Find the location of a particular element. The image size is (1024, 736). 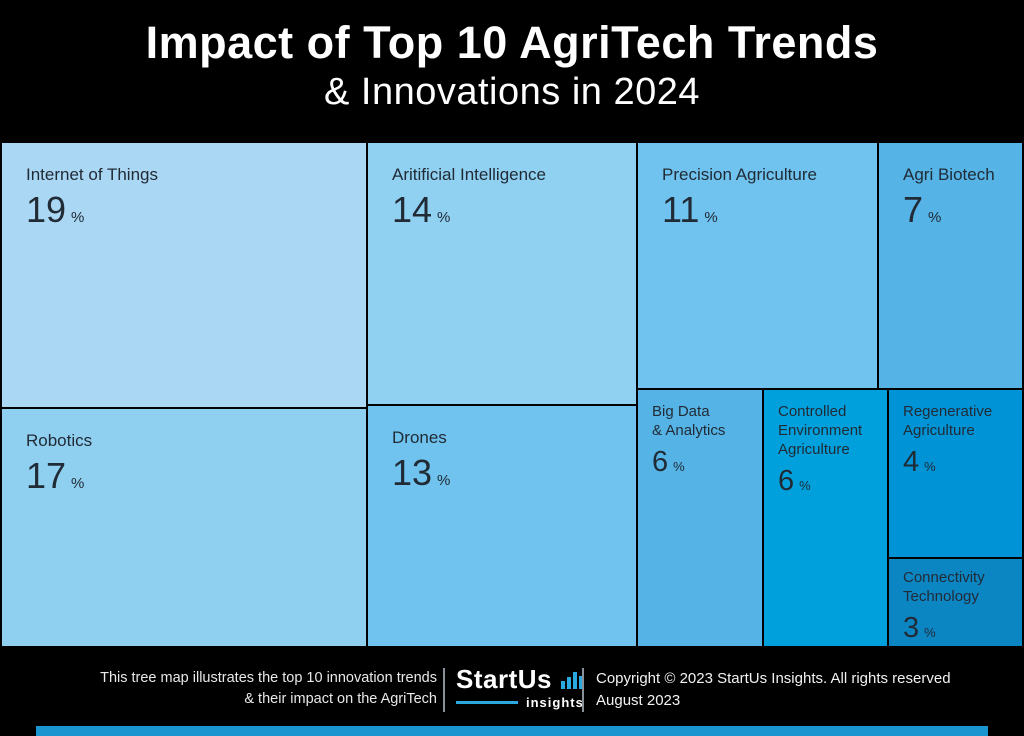

cell-value: 11% is located at coordinates (757, 214).